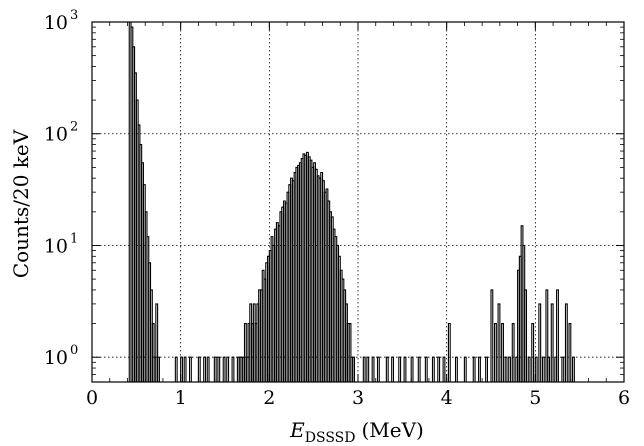  I want to click on x-axis-title: EDSSSD (MeV), so click(356, 432).